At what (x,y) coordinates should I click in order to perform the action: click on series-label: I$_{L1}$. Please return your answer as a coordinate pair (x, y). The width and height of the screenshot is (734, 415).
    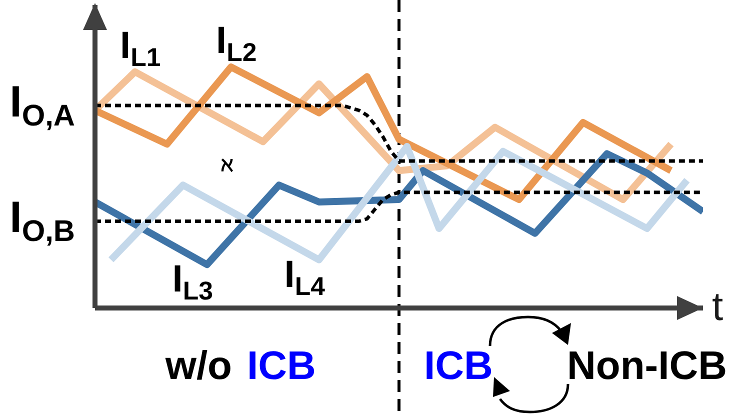
    Looking at the image, I should click on (140, 48).